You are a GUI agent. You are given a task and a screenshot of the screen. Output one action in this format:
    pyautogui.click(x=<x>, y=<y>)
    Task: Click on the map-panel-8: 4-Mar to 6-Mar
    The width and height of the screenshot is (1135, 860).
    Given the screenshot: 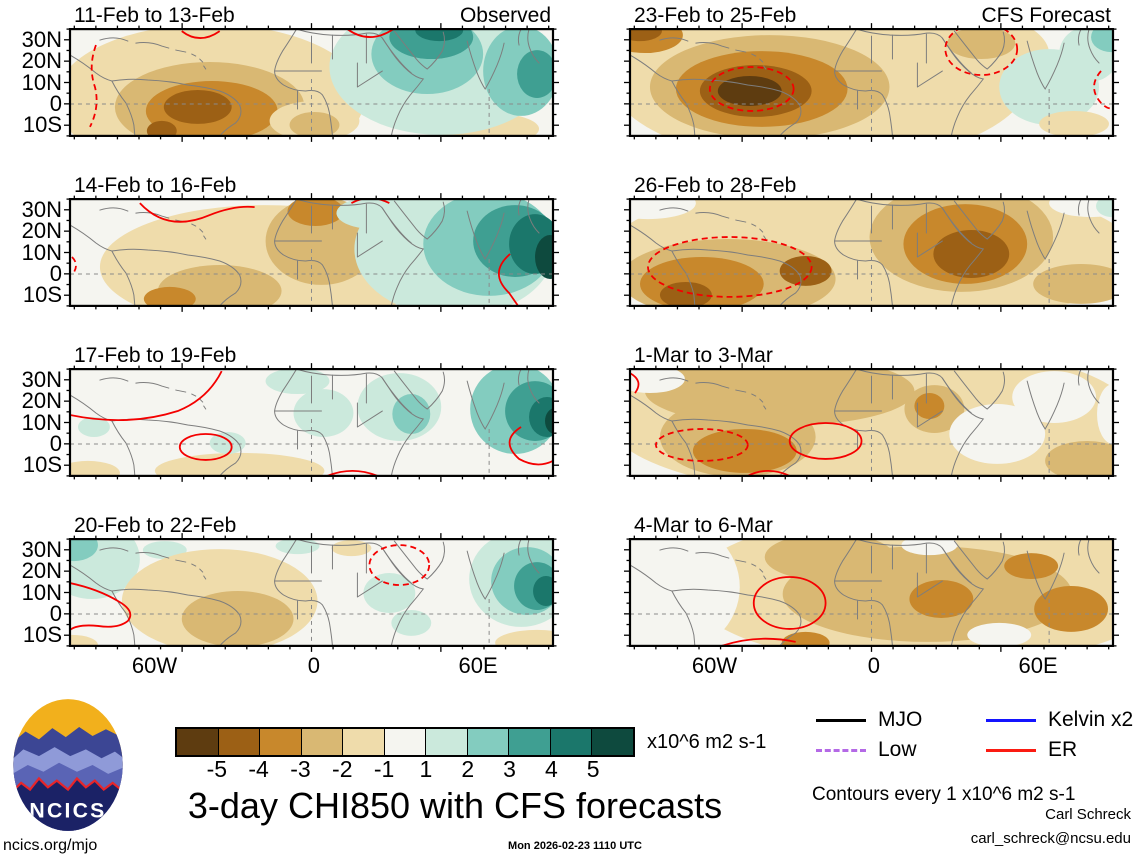 What is the action you would take?
    pyautogui.click(x=871, y=583)
    